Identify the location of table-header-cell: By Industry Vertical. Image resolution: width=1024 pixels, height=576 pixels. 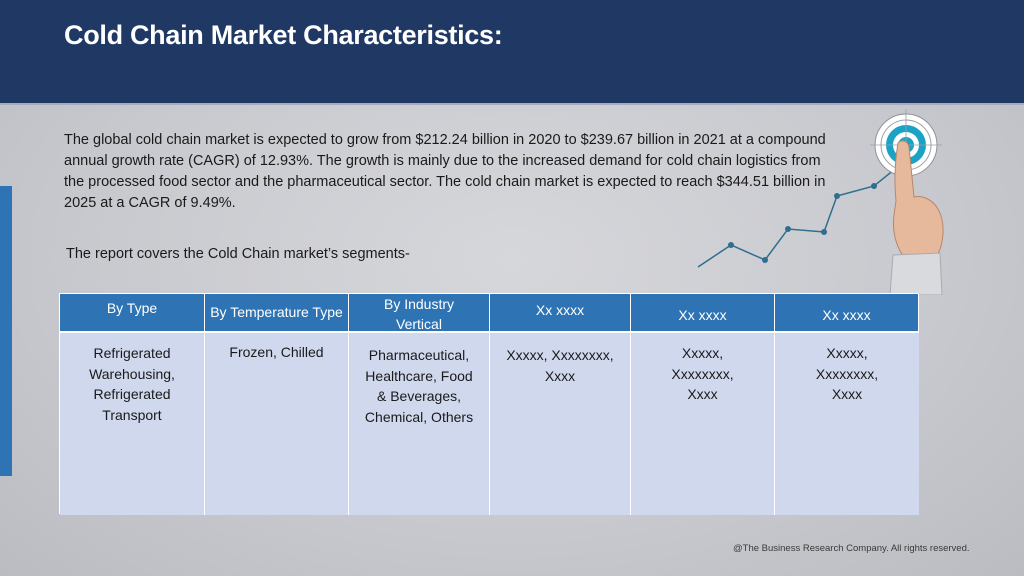
(419, 313).